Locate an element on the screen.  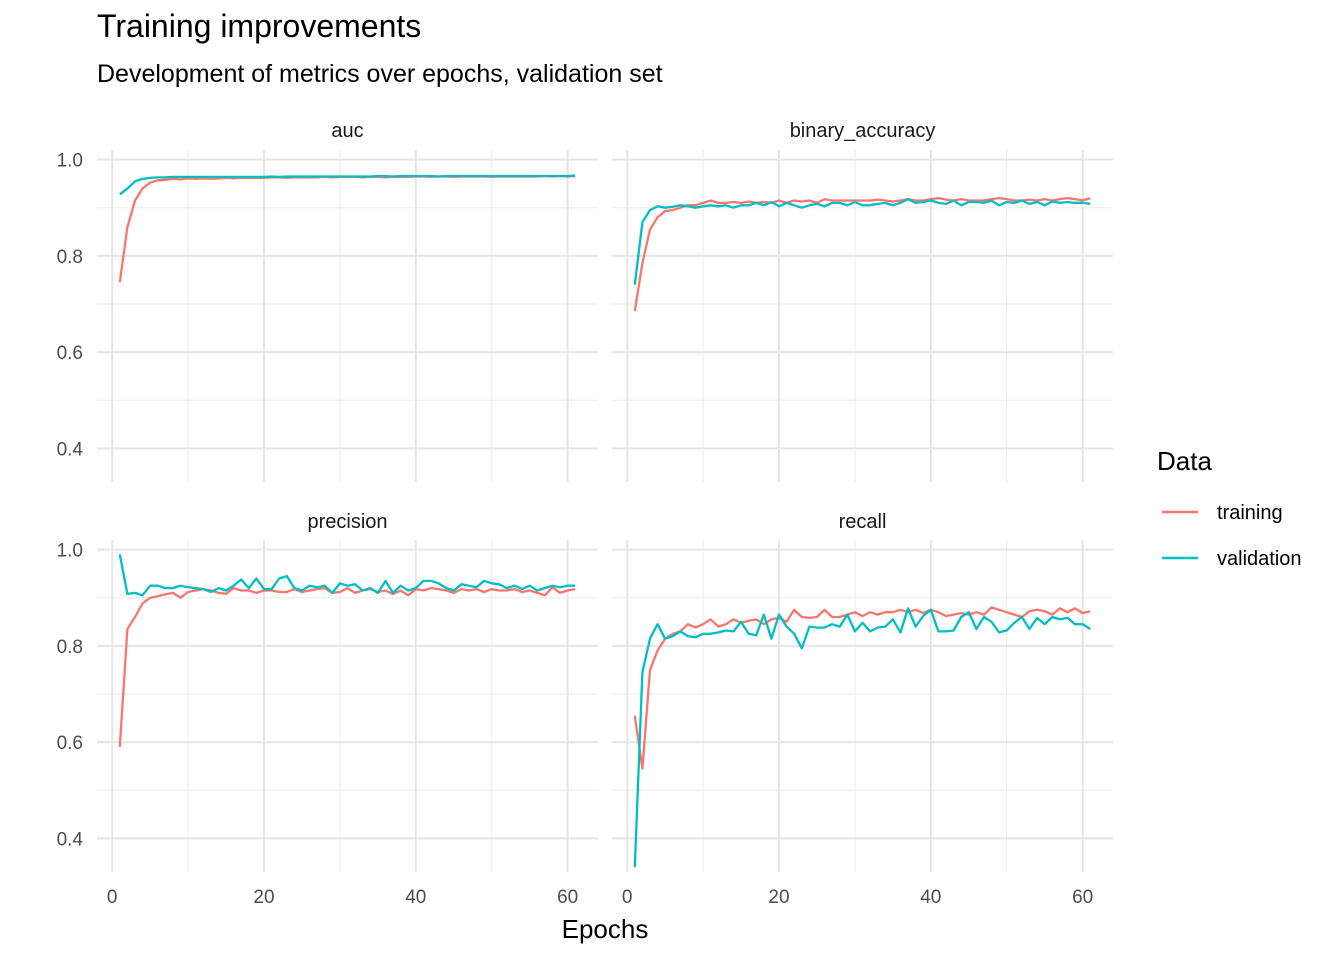
legend-label-validation: validation is located at coordinates (1259, 559).